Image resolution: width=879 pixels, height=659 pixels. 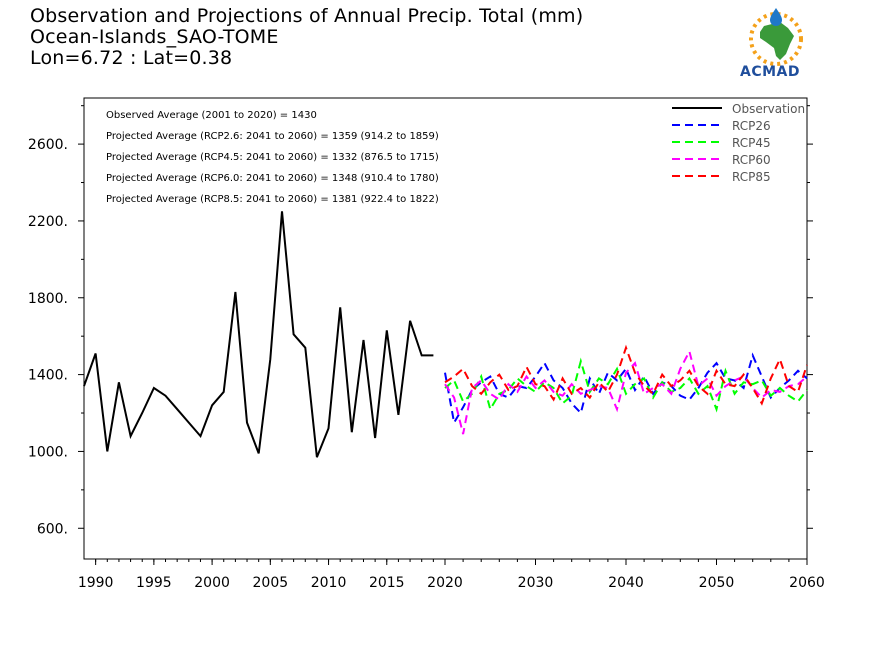 What do you see at coordinates (48, 145) in the screenshot?
I see `y-tick-label: 2600.` at bounding box center [48, 145].